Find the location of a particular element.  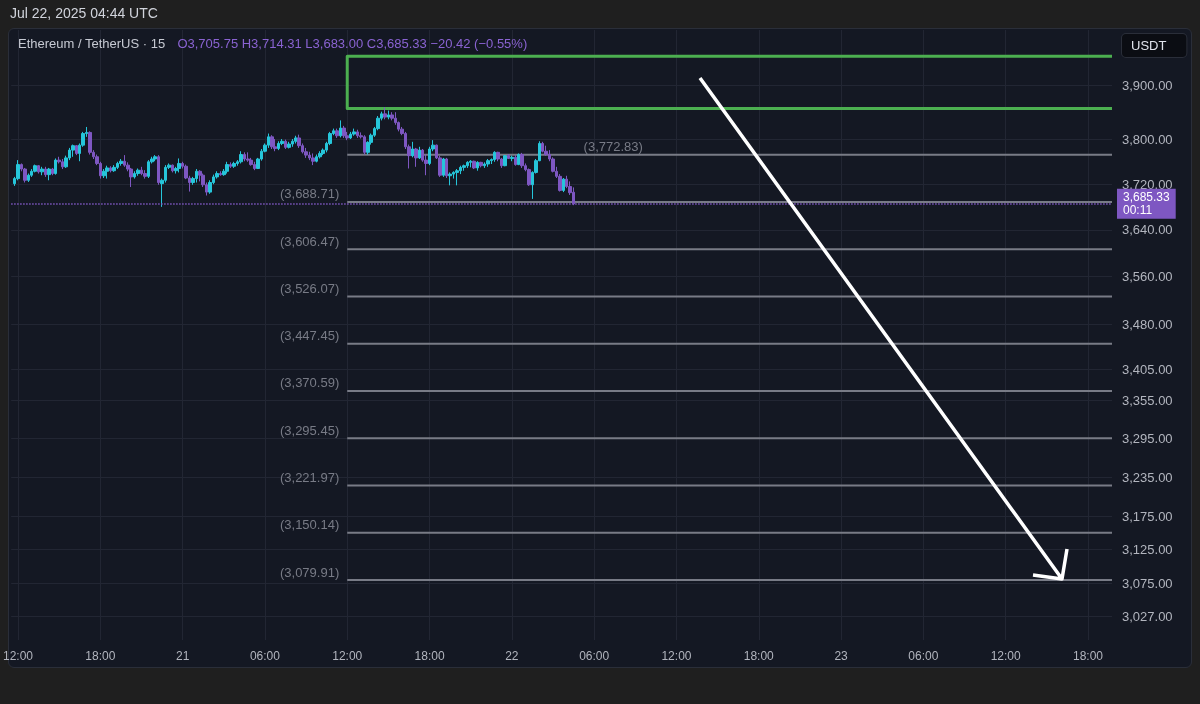

text: Ethereum / TetherUS · 15 is located at coordinates (92, 43).